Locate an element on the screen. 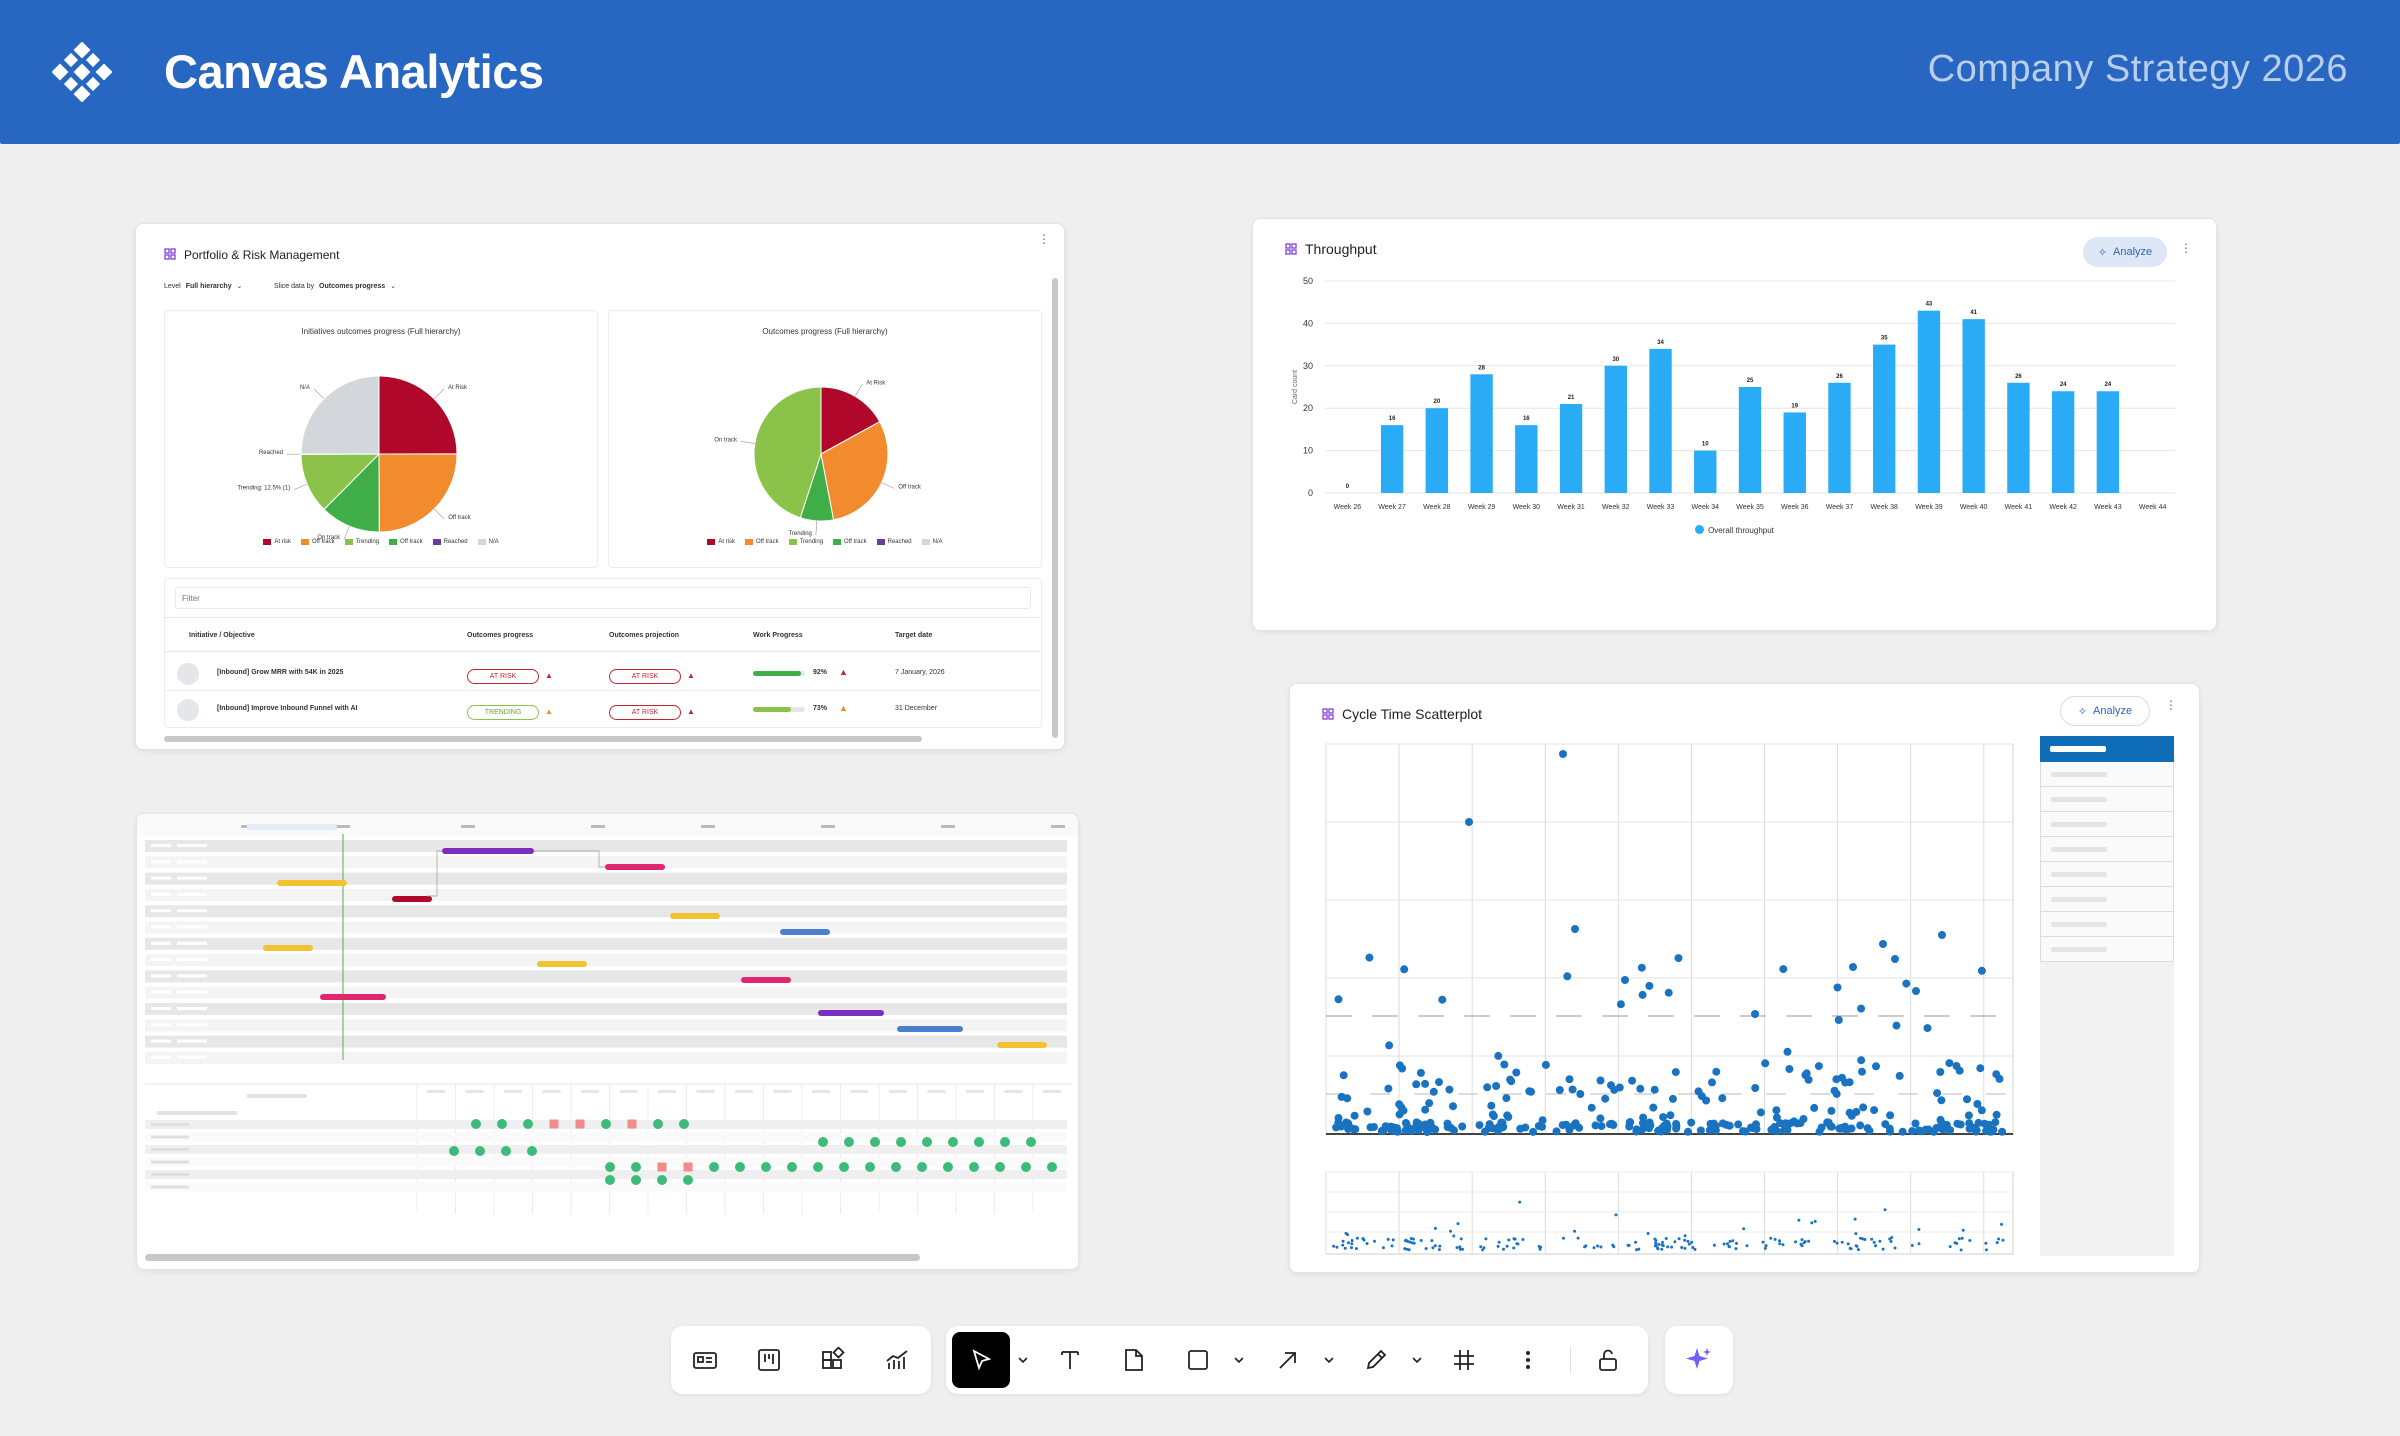  column-header: Target date is located at coordinates (914, 635).